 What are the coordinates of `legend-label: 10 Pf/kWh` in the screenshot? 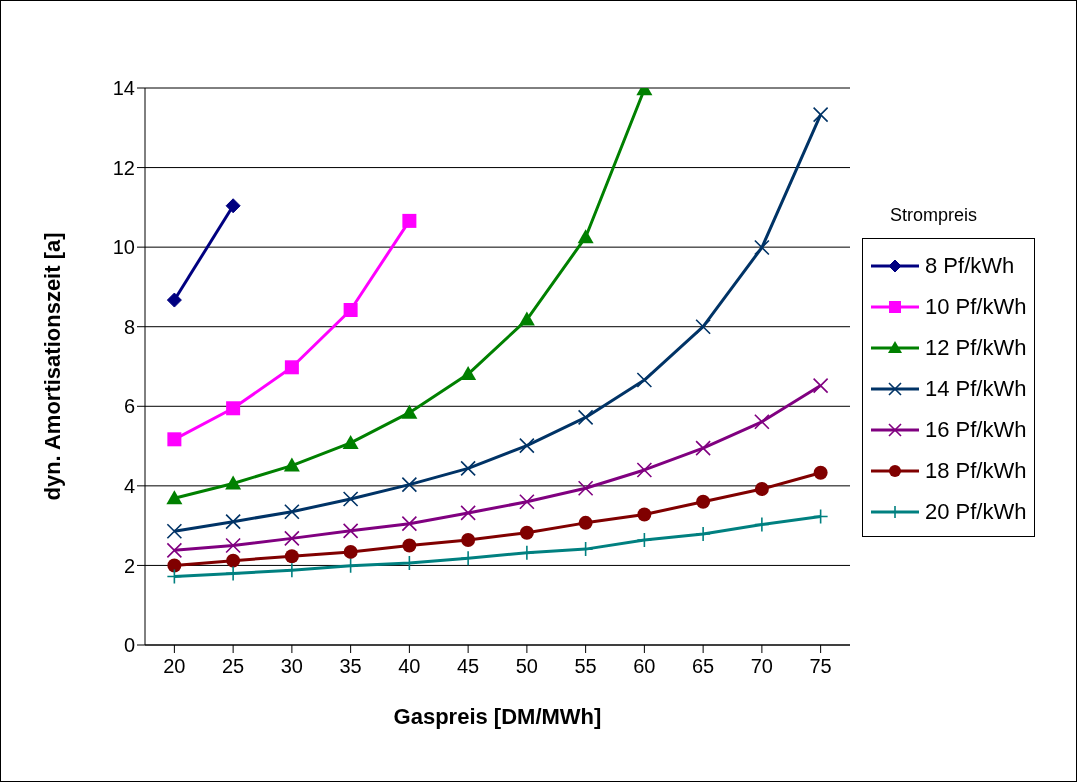 It's located at (976, 306).